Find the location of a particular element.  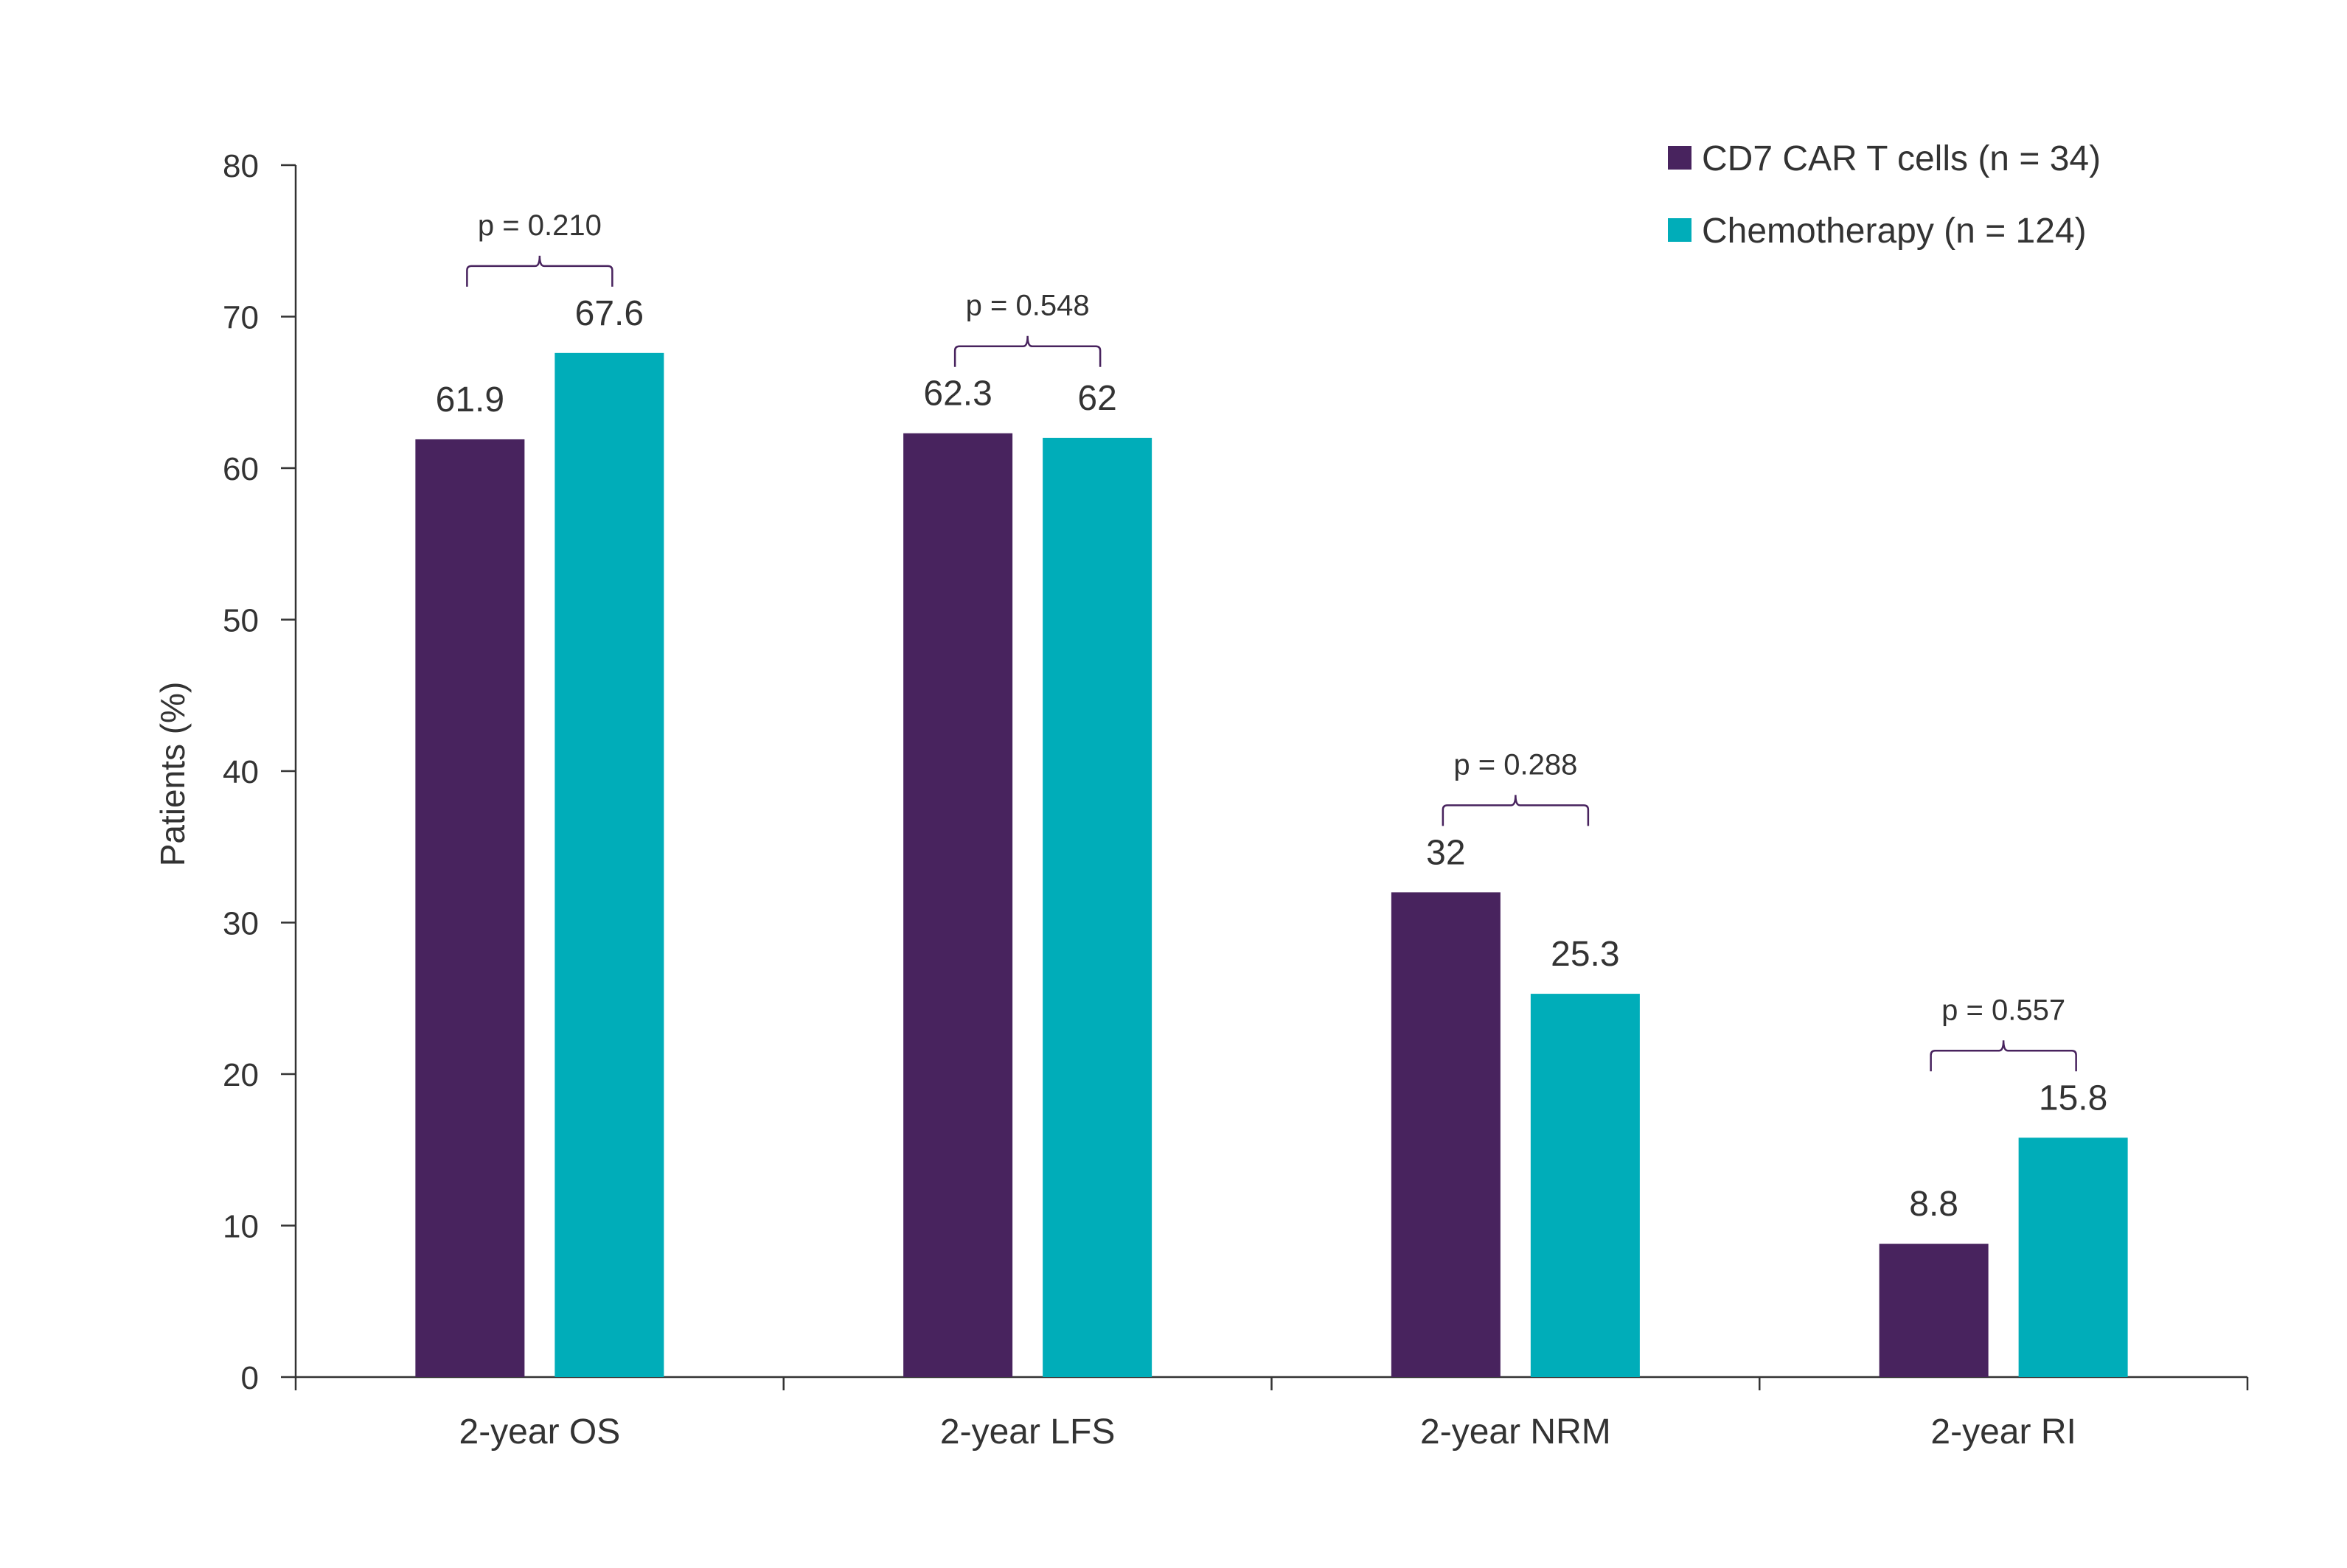

data-label: 15.8 is located at coordinates (2073, 1098).